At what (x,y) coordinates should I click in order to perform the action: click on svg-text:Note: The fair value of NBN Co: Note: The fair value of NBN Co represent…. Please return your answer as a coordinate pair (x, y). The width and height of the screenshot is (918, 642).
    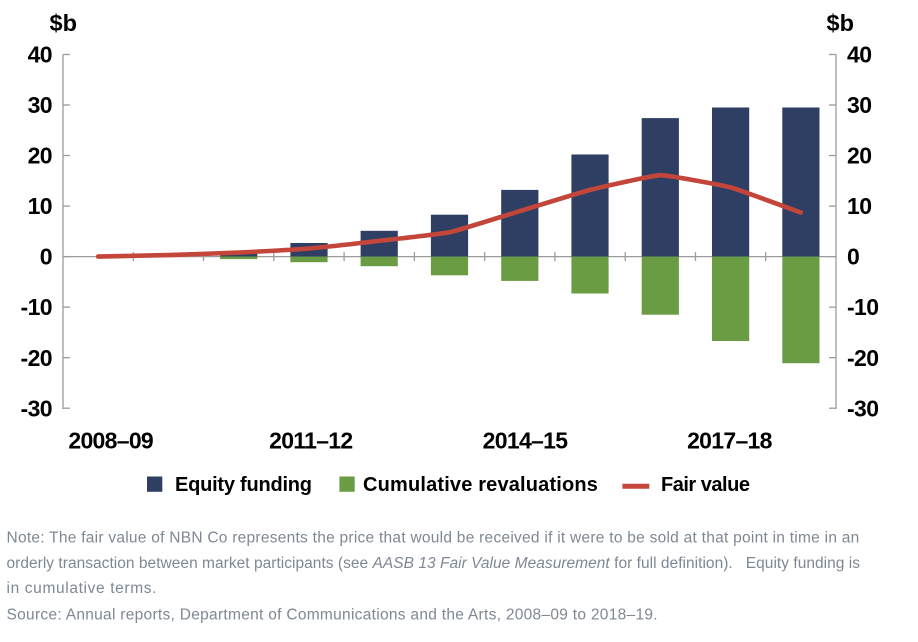
    Looking at the image, I should click on (433, 538).